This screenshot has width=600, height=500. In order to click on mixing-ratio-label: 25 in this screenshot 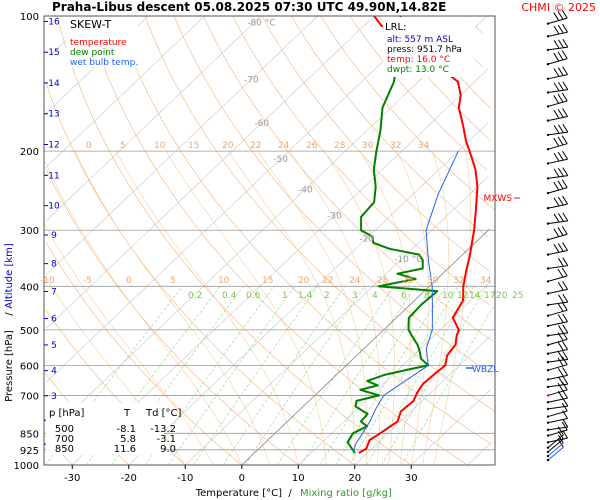, I will do `click(517, 296)`.